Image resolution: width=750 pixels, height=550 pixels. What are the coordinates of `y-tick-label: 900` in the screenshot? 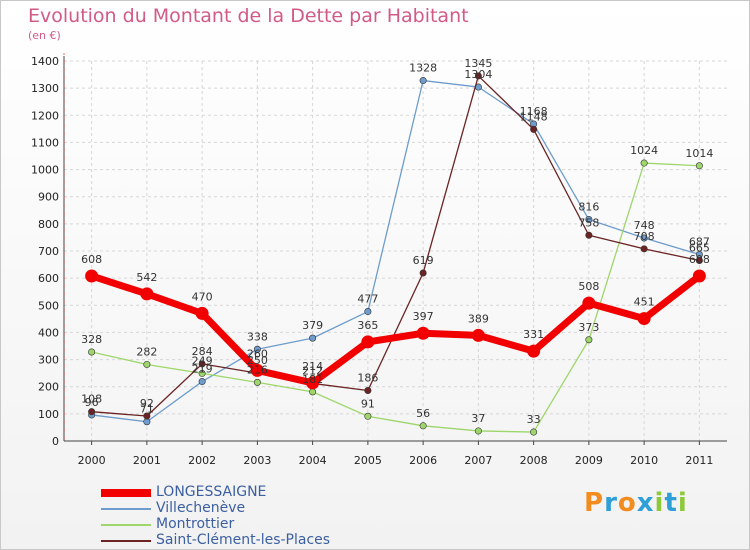 It's located at (48, 197).